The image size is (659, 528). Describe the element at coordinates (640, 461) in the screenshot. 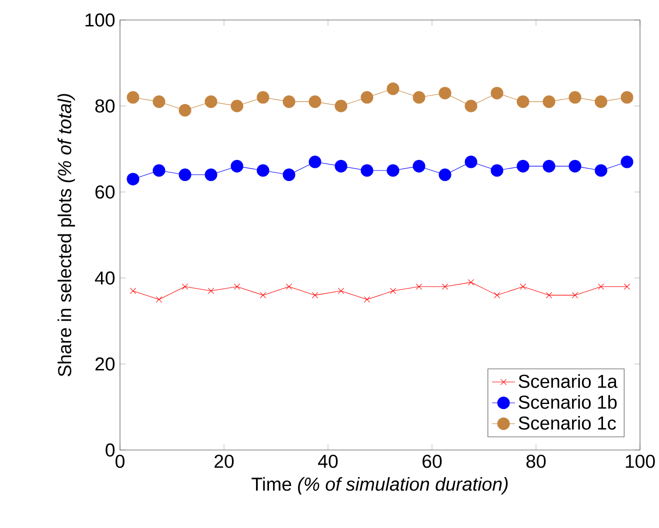

I see `x-tick-label: 100` at that location.